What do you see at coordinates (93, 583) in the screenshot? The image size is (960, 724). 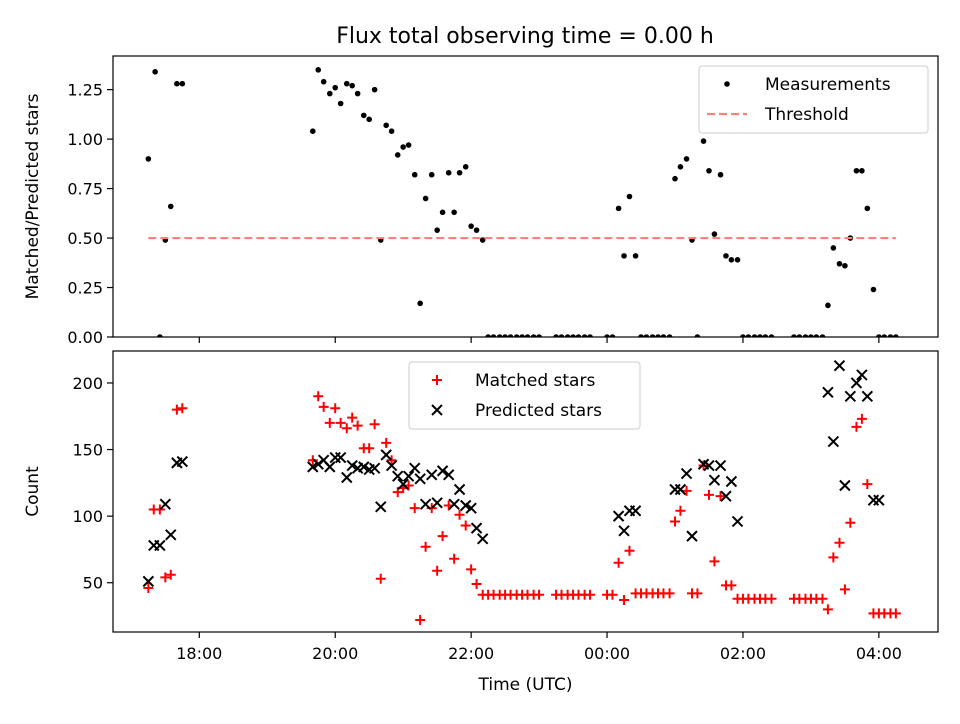 I see `y-tick-label: 50` at bounding box center [93, 583].